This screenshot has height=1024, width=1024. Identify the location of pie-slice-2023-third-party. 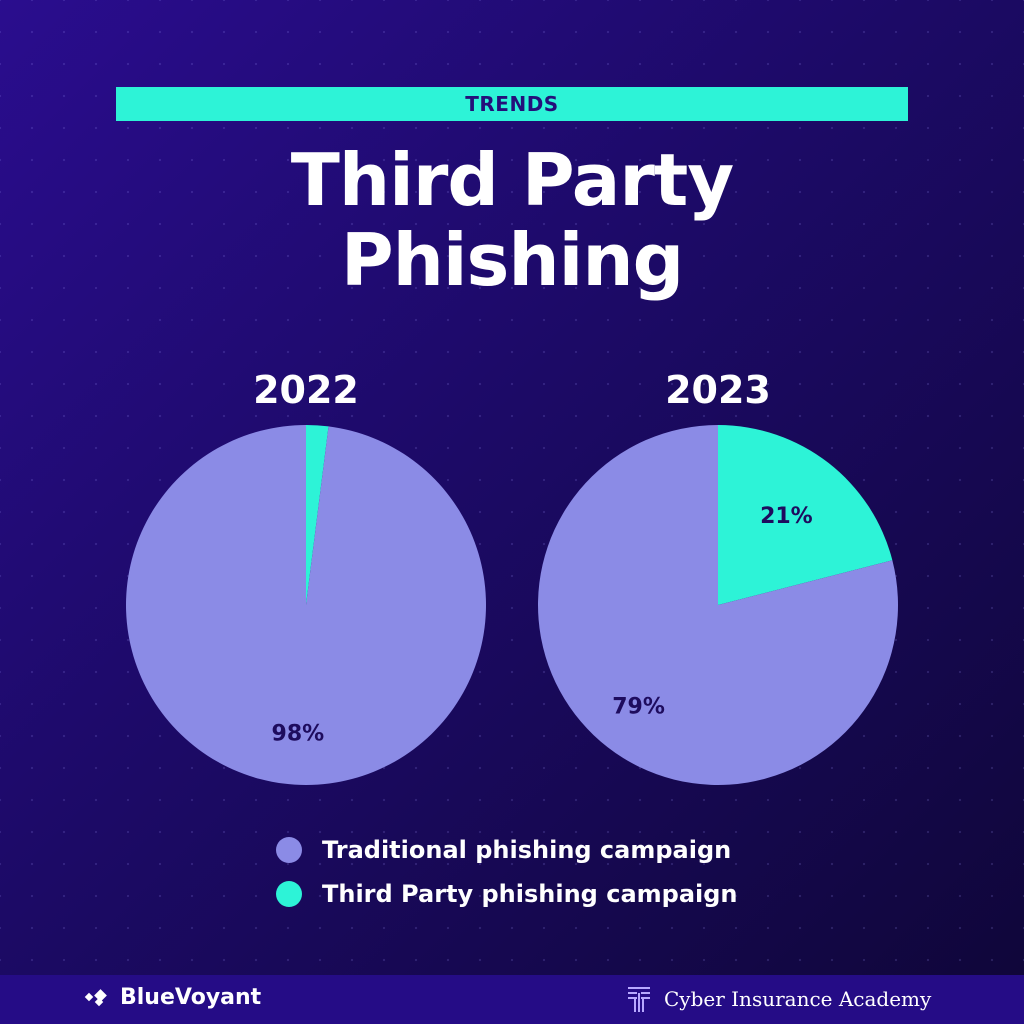
(805, 515).